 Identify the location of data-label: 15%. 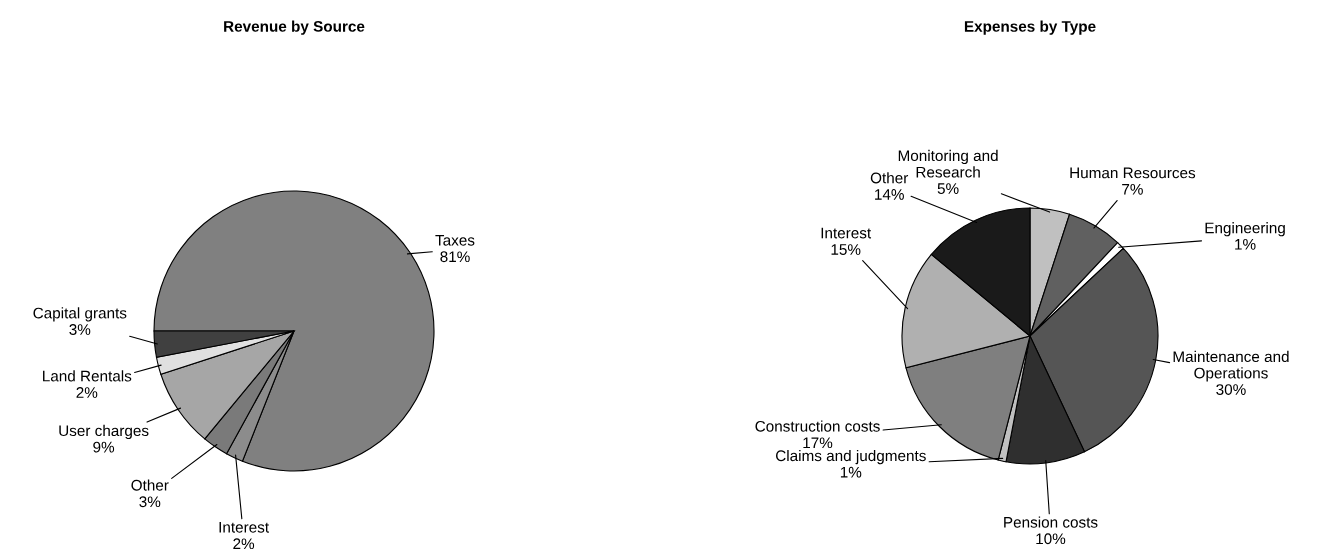
(846, 249).